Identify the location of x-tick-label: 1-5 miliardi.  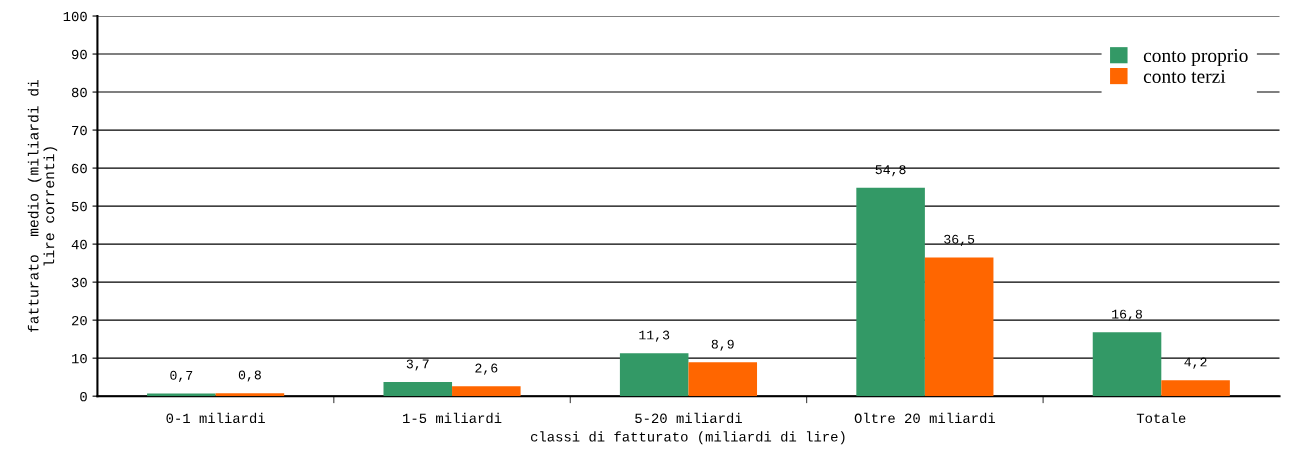
(452, 418).